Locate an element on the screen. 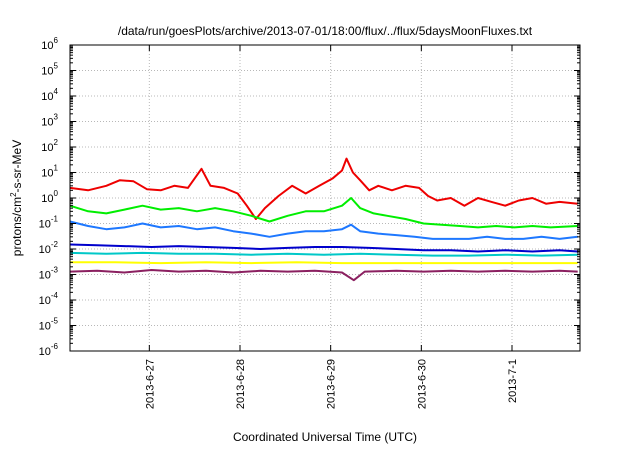  y-tick-exponent: -4 is located at coordinates (55, 295).